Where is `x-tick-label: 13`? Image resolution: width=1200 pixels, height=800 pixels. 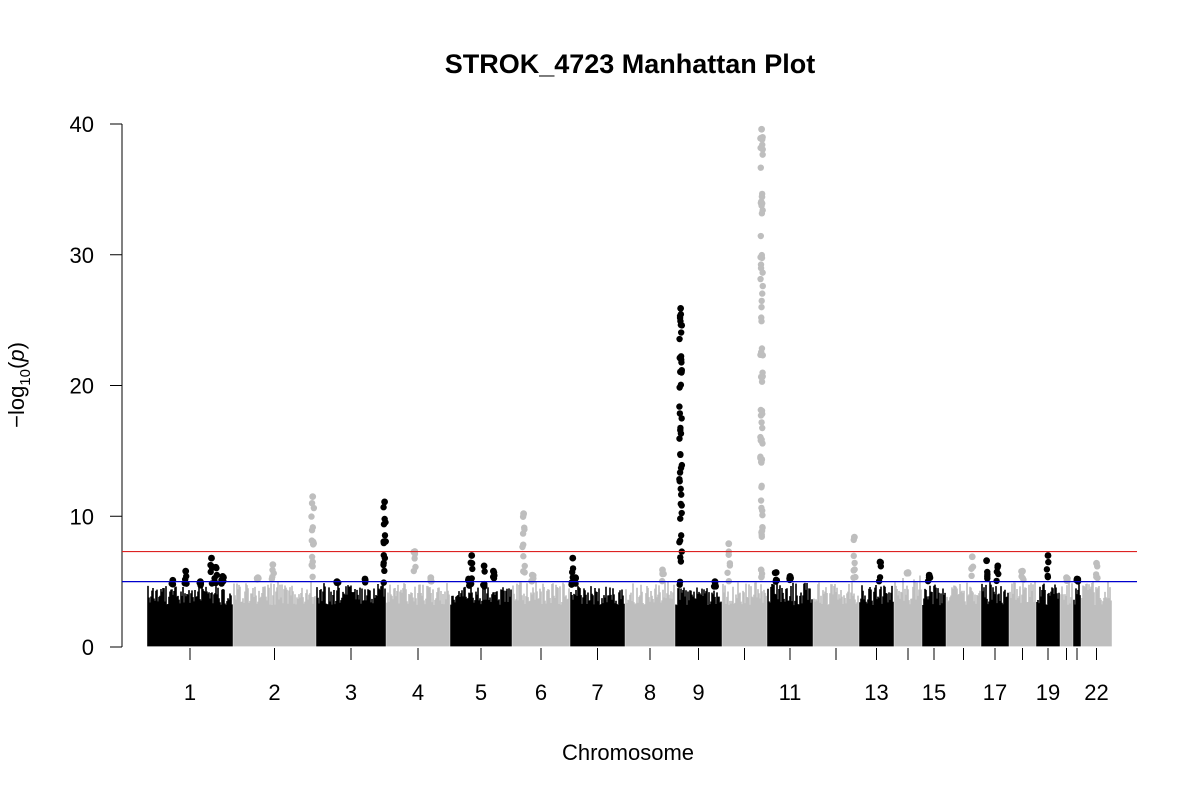
x-tick-label: 13 is located at coordinates (876, 692).